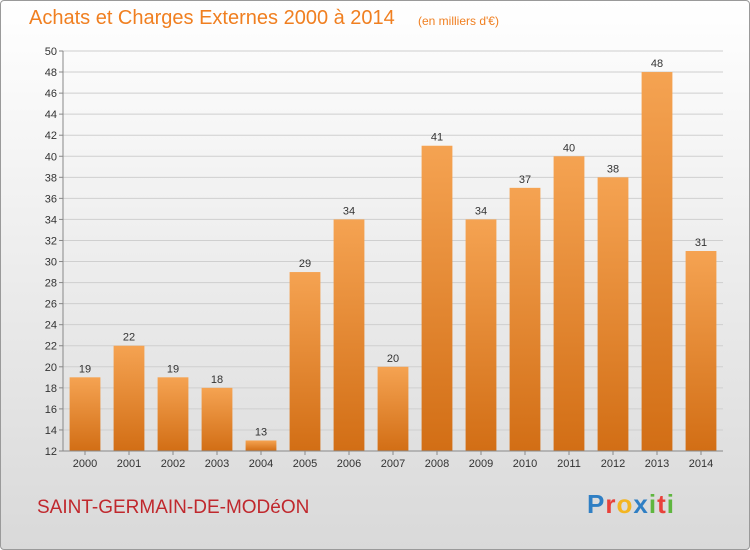 Image resolution: width=750 pixels, height=550 pixels. I want to click on bar-2002, so click(173, 414).